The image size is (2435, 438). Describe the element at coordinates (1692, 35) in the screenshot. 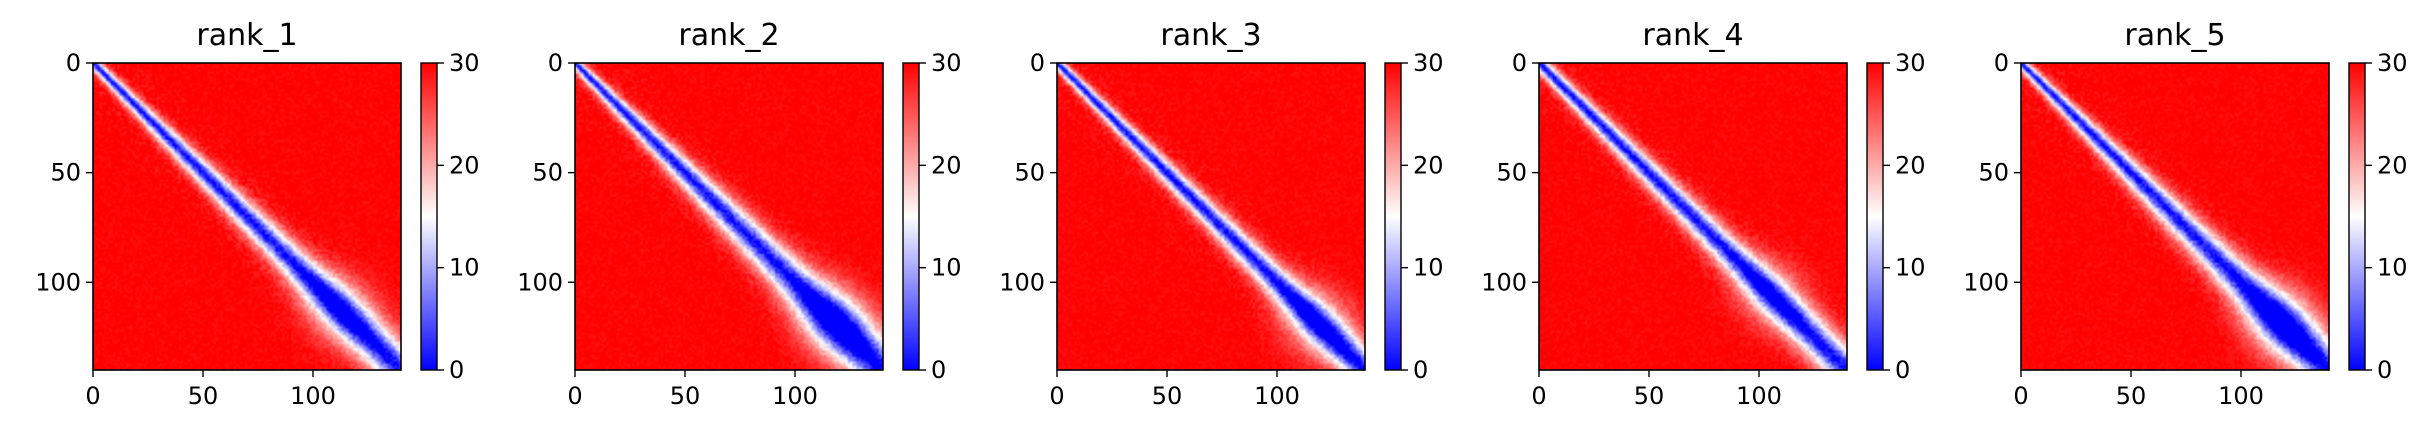

I see `chart-title: rank_4` at that location.